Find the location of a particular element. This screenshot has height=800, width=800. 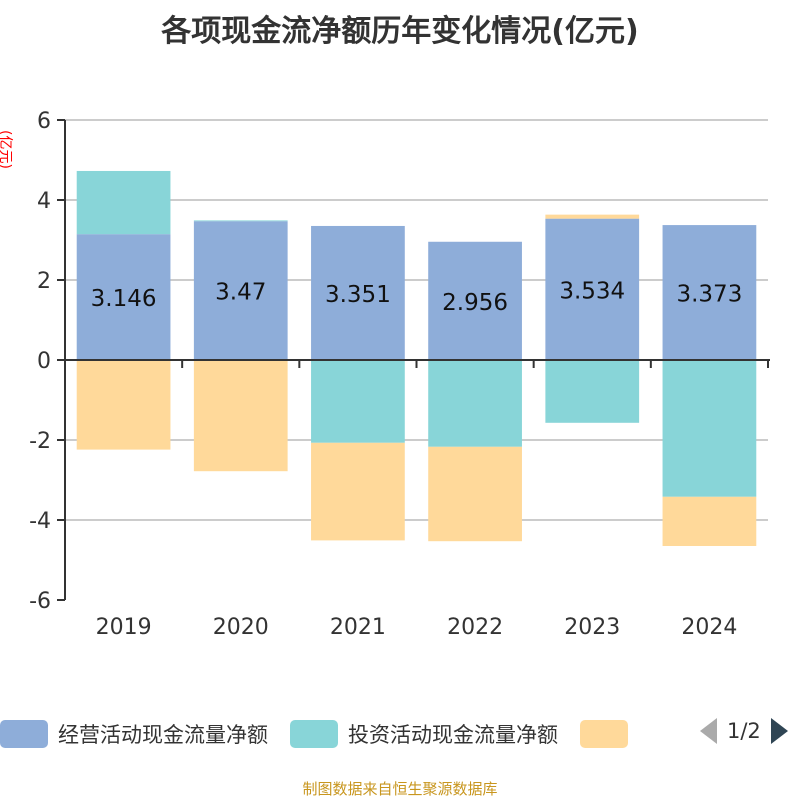

legend: 经营活动现金流量净额 投资活动现金流量净额 is located at coordinates (325, 734).